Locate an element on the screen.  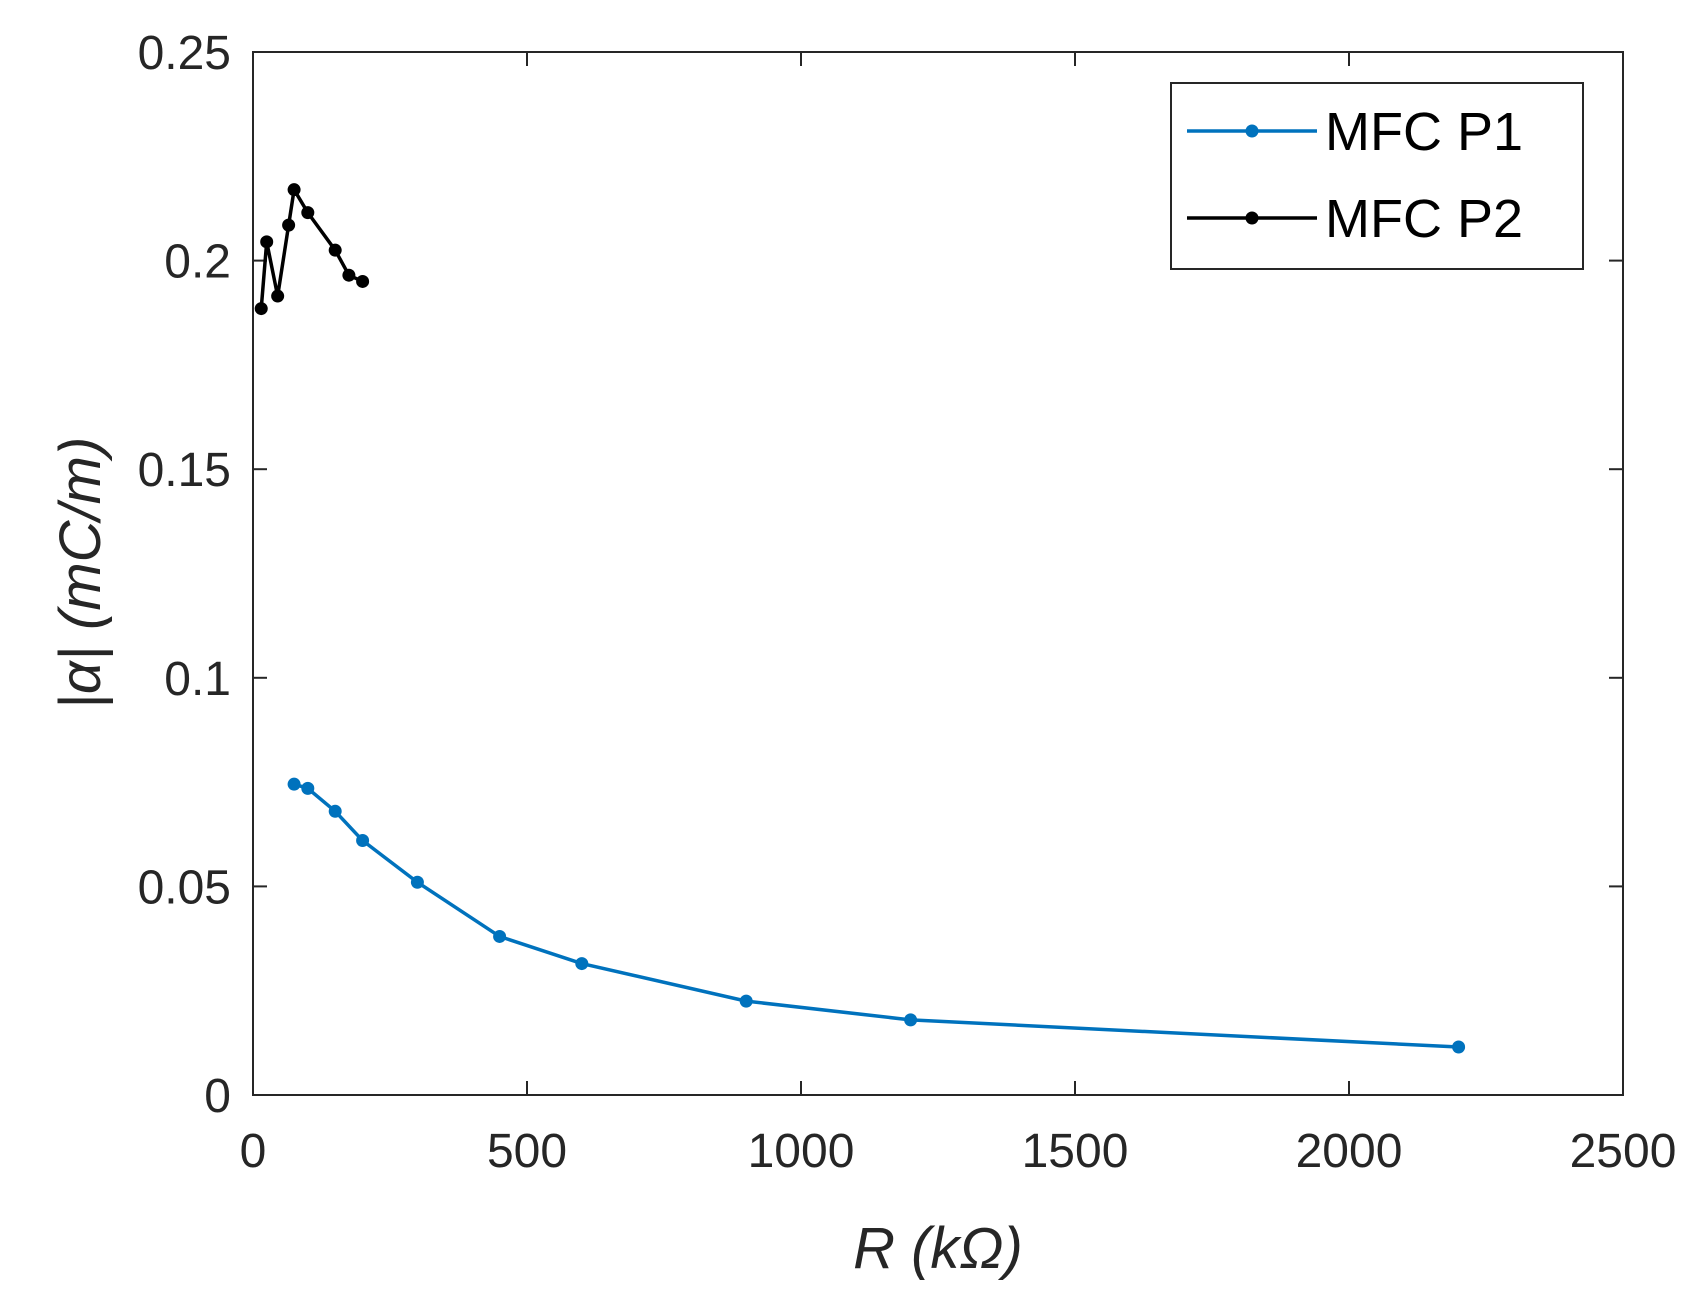
legend-label: MFC P1 is located at coordinates (1424, 132).